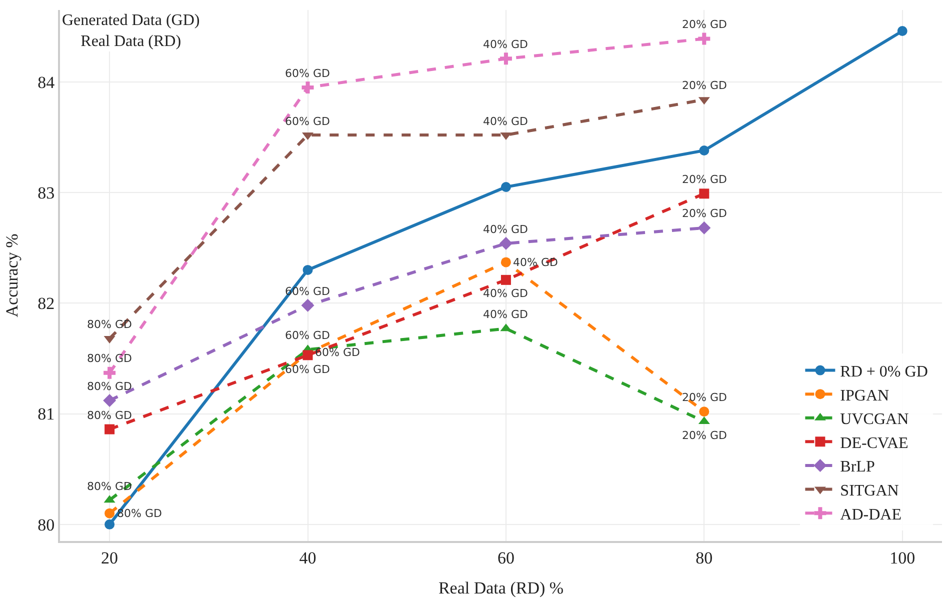 This screenshot has height=599, width=947. What do you see at coordinates (505, 558) in the screenshot?
I see `x-tick-label: 60` at bounding box center [505, 558].